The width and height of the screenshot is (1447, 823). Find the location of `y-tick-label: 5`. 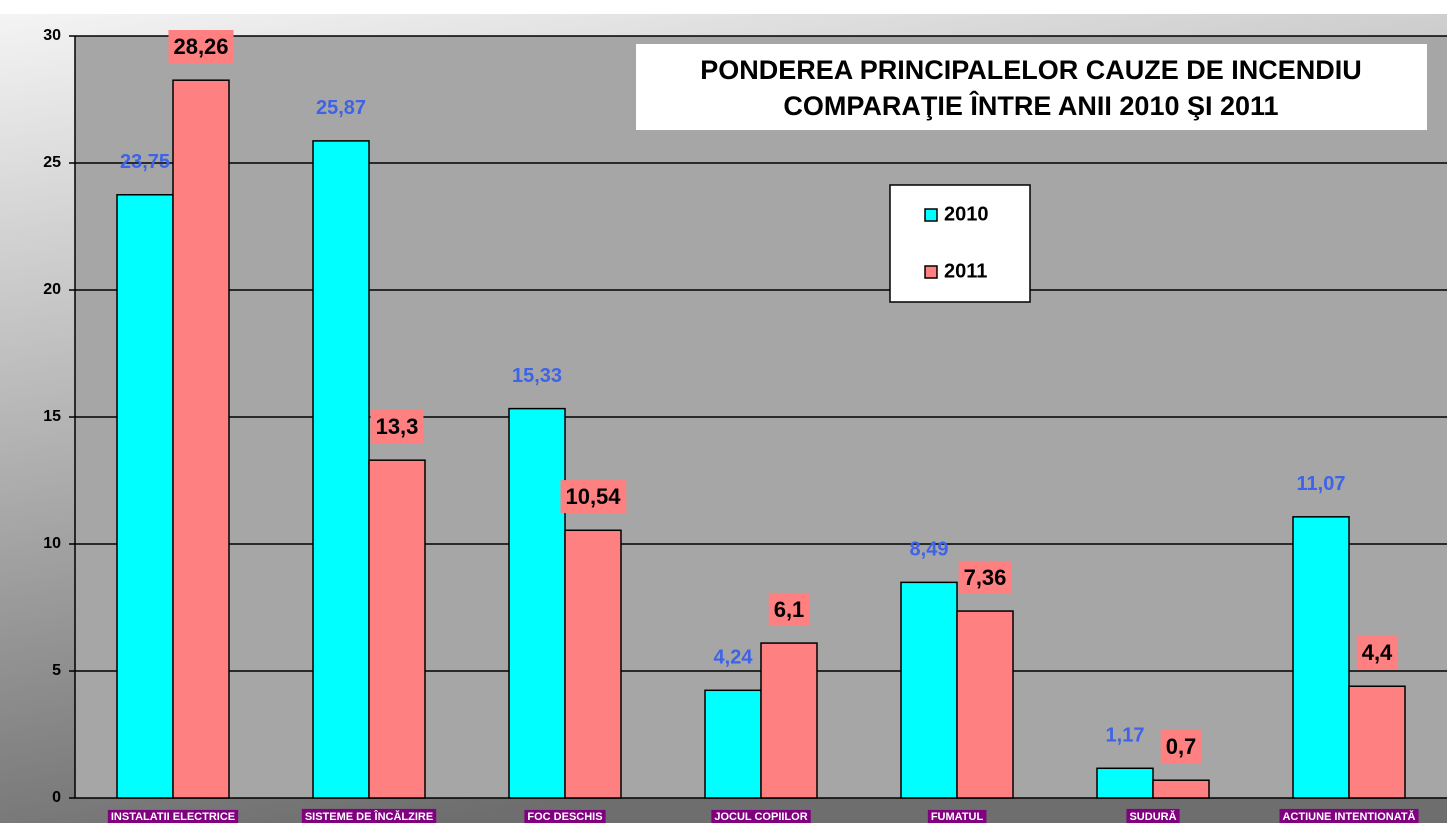

y-tick-label: 5 is located at coordinates (56, 670).